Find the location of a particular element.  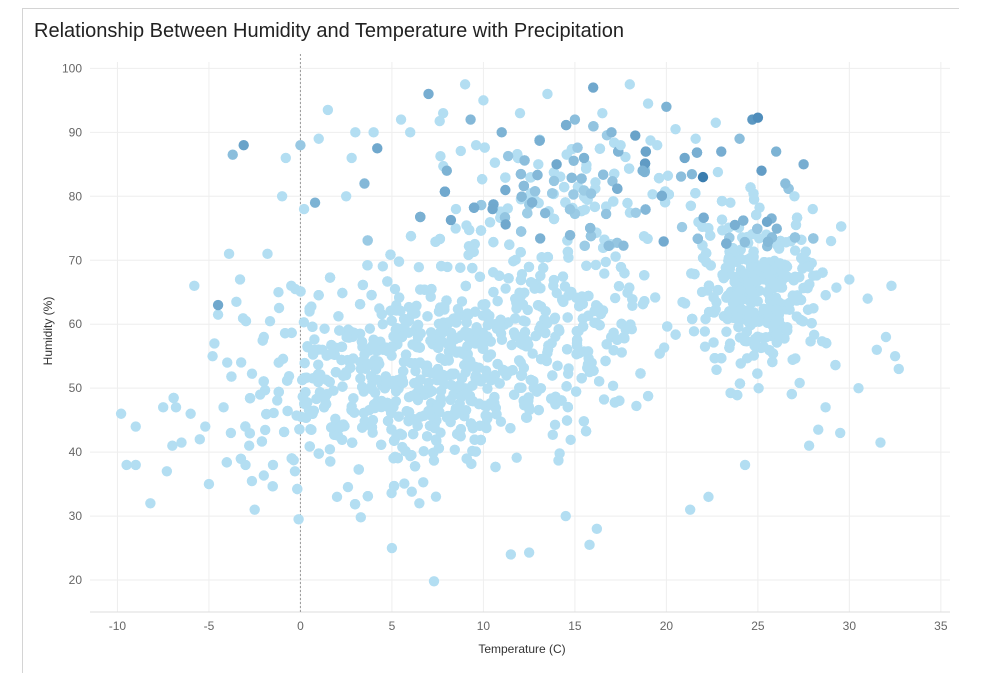

y-axis-title: Humidity (%) is located at coordinates (48, 331).